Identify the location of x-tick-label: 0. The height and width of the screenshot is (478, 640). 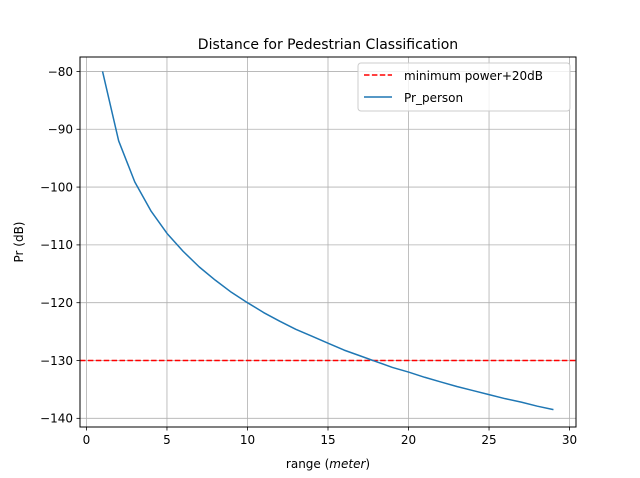
(87, 440).